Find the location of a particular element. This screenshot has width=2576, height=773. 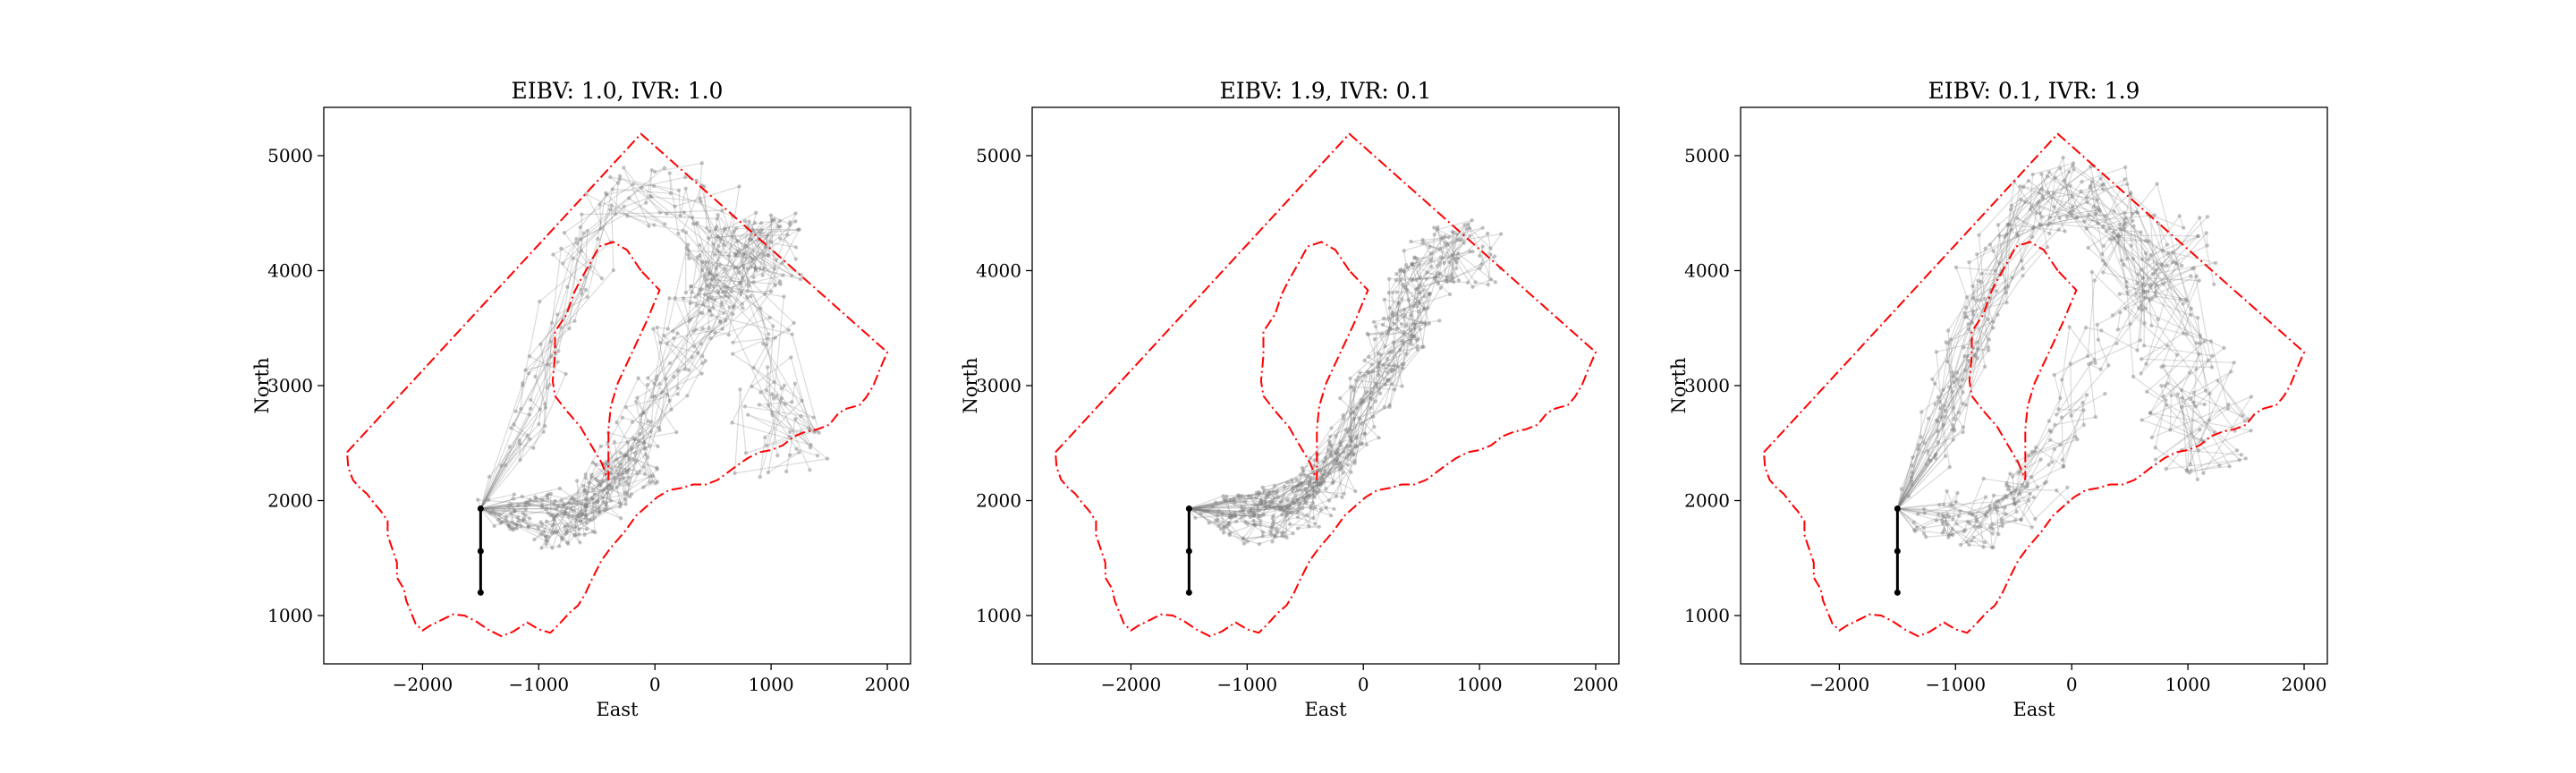

y-tick-label: 3000 is located at coordinates (290, 385).